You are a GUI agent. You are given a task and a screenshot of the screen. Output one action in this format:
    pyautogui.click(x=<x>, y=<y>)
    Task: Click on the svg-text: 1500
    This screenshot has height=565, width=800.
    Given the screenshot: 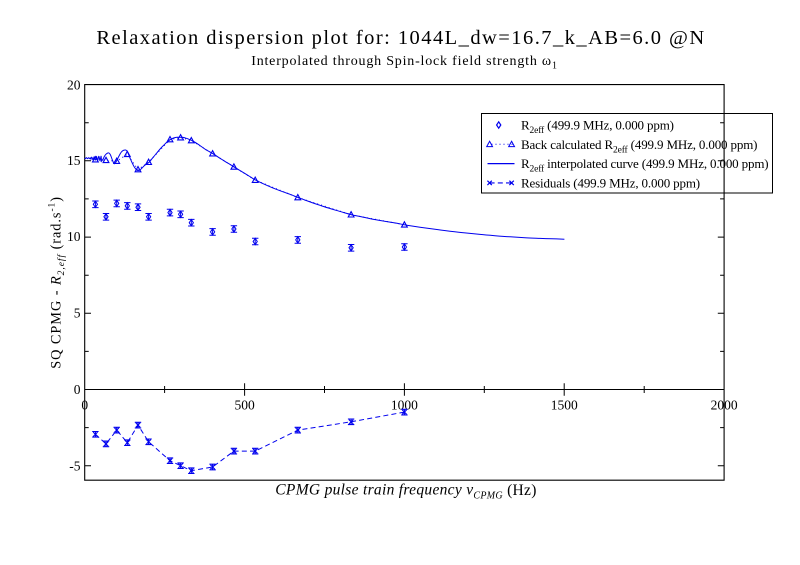 What is the action you would take?
    pyautogui.click(x=564, y=405)
    